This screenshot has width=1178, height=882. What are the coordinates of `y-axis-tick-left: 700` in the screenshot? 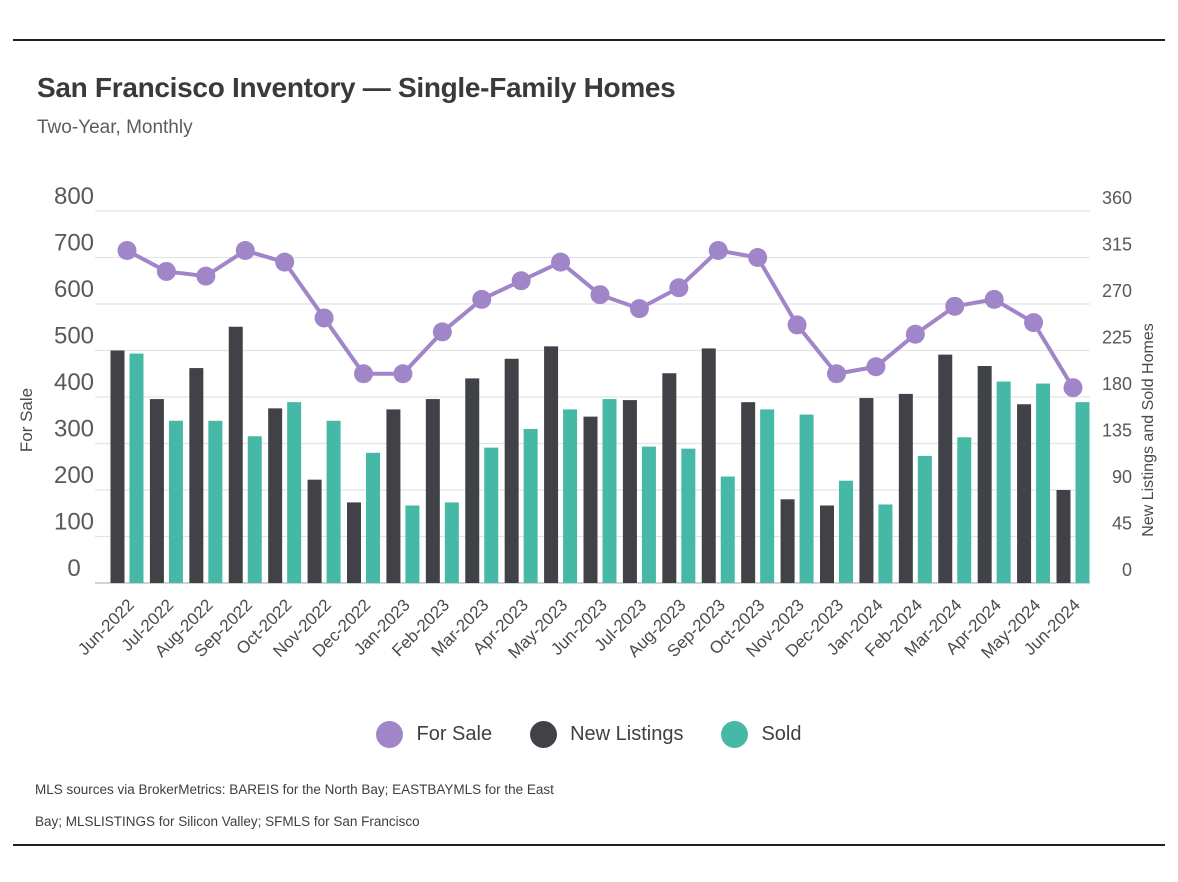 It's located at (74, 243).